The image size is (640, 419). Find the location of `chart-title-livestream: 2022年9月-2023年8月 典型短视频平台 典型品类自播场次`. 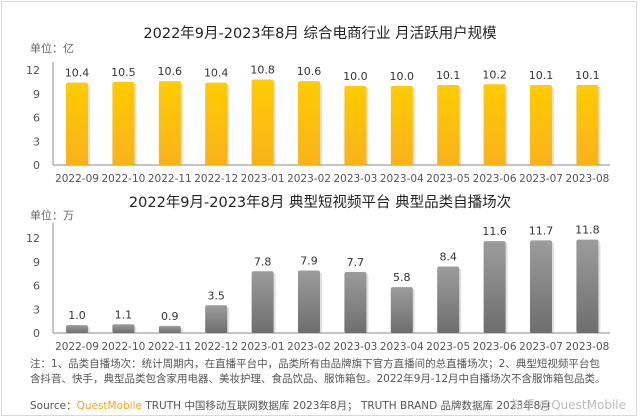

chart-title-livestream: 2022年9月-2023年8月 典型短视频平台 典型品类自播场次 is located at coordinates (320, 203).